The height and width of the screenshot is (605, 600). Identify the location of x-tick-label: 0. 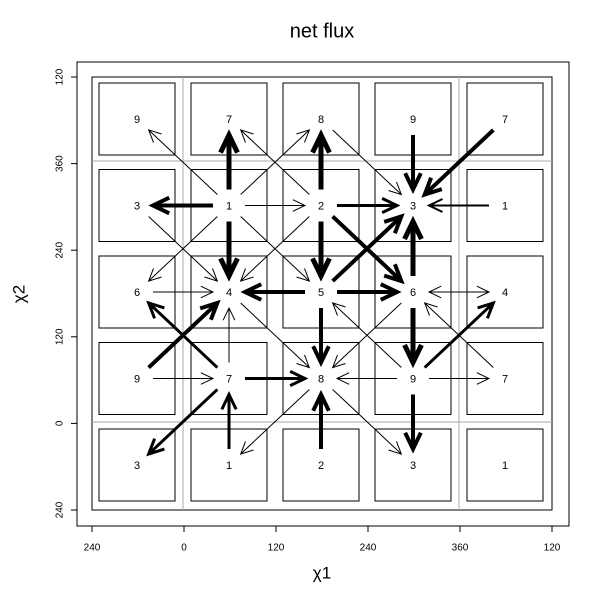
(184, 548).